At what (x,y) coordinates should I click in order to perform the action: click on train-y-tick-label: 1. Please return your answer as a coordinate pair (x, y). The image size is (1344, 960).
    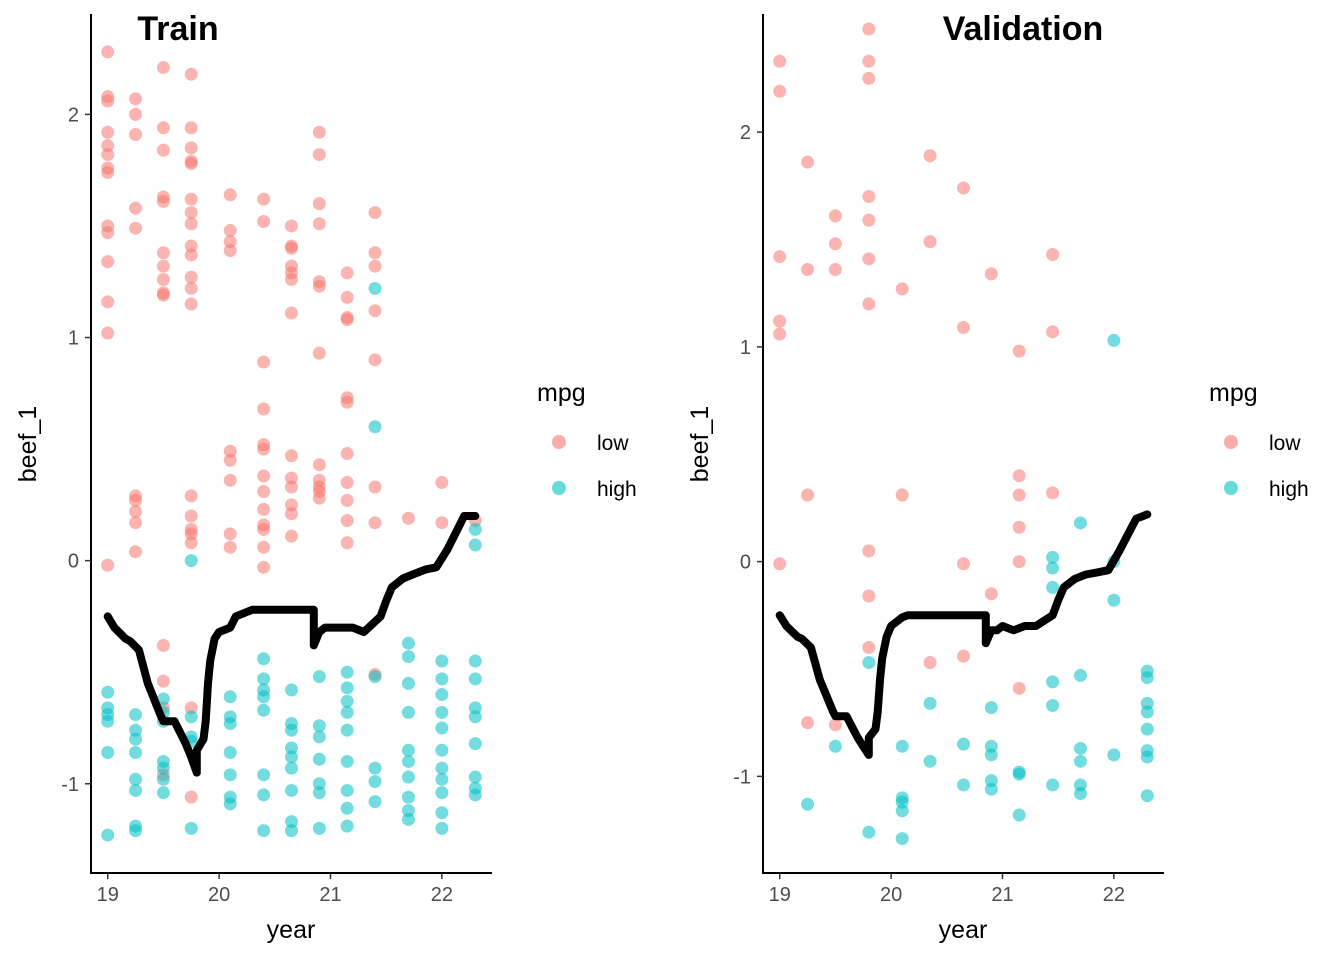
    Looking at the image, I should click on (73, 339).